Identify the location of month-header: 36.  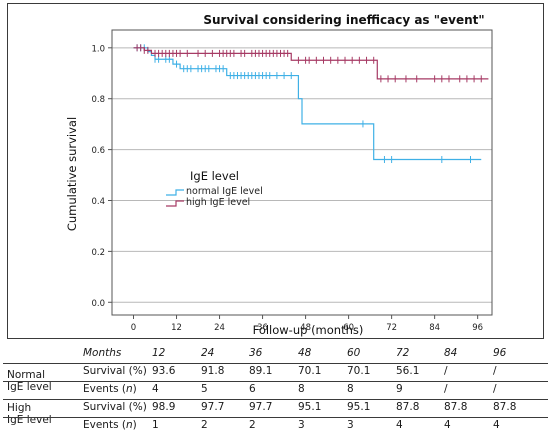
(256, 353).